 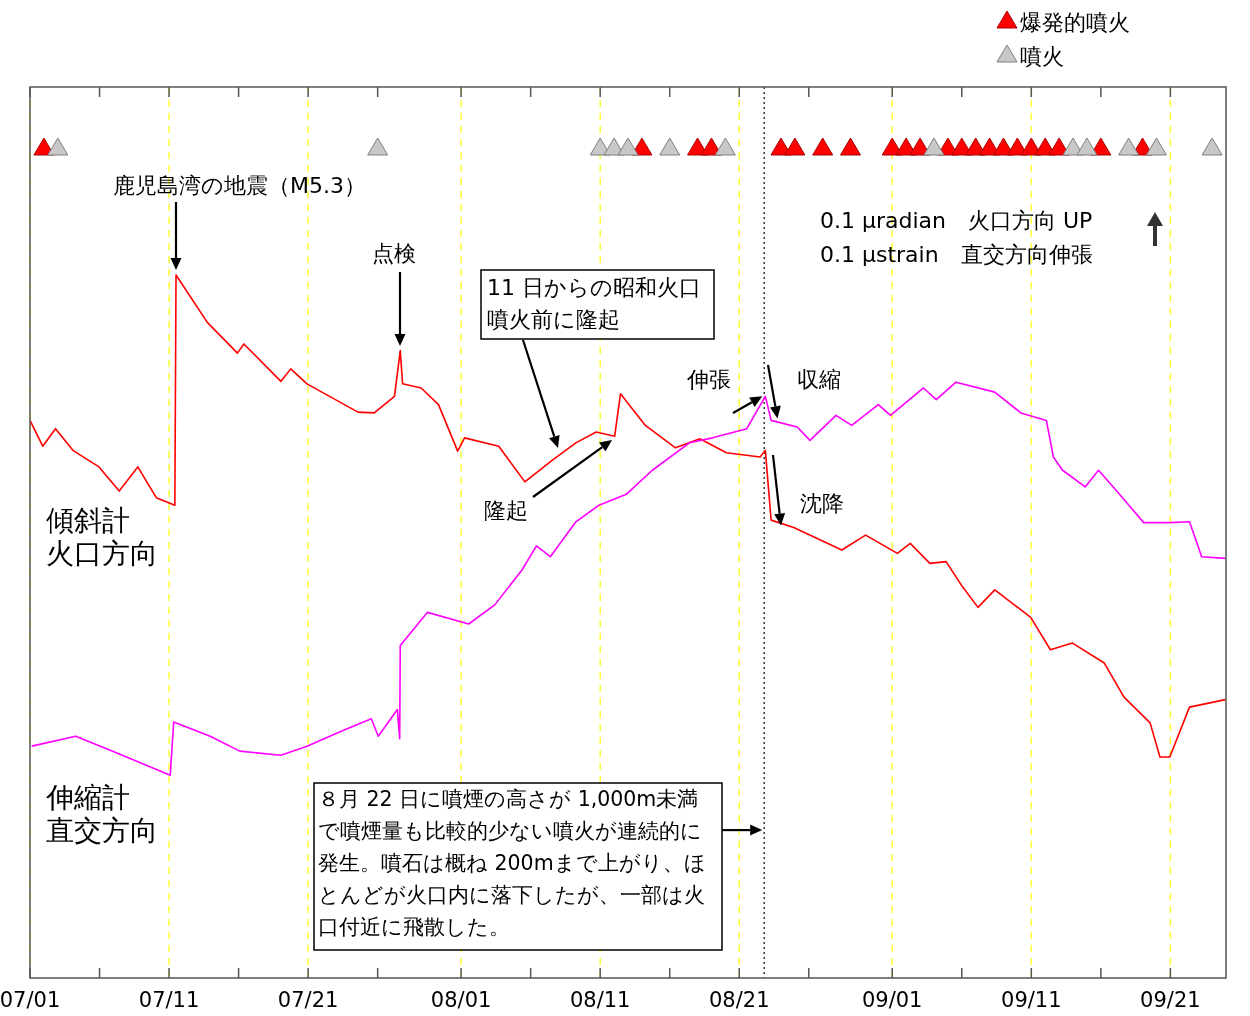 What do you see at coordinates (308, 1000) in the screenshot?
I see `x-tick-label: 07/21` at bounding box center [308, 1000].